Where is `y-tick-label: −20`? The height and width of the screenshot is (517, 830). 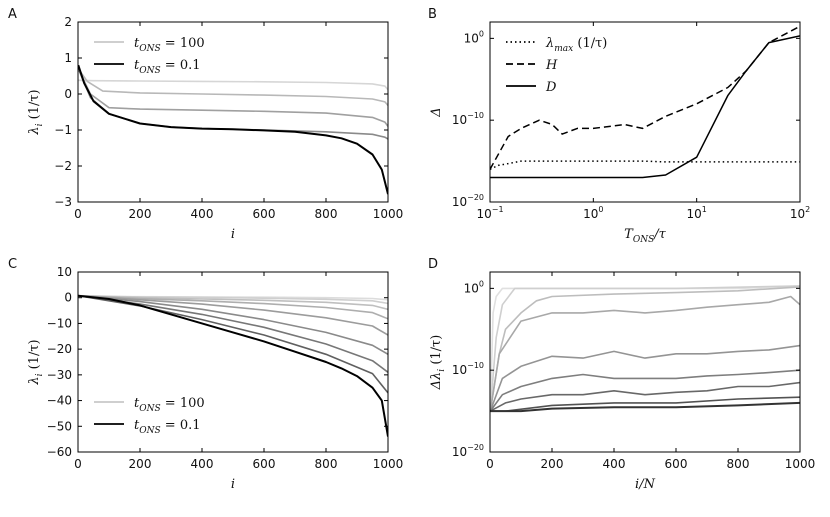 y-tick-label: −20 is located at coordinates (59, 349).